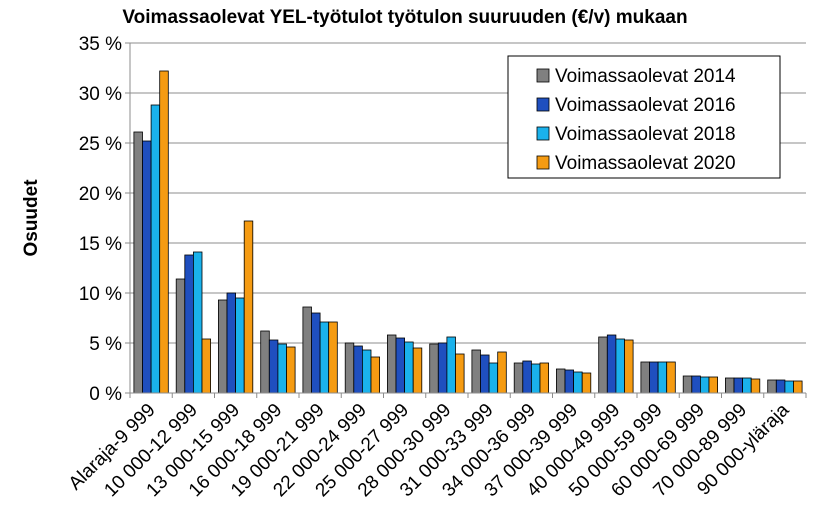 This screenshot has width=822, height=524. Describe the element at coordinates (100, 144) in the screenshot. I see `y-tick-label: 25 %` at that location.